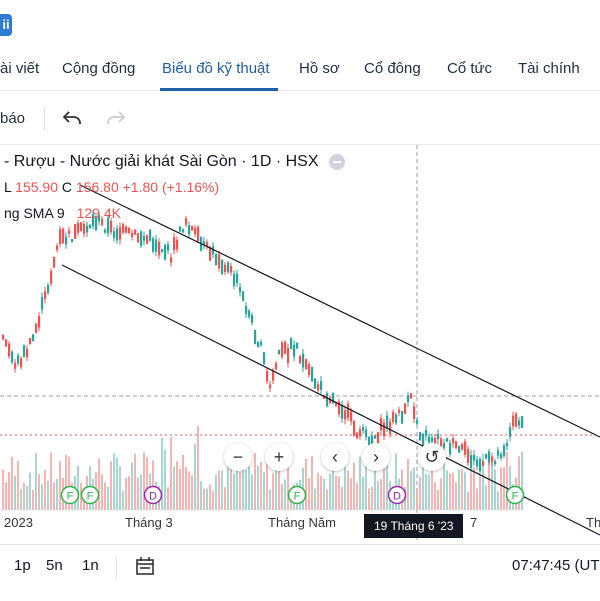 The height and width of the screenshot is (601, 600). Describe the element at coordinates (153, 497) in the screenshot. I see `event-marker-label: D` at that location.